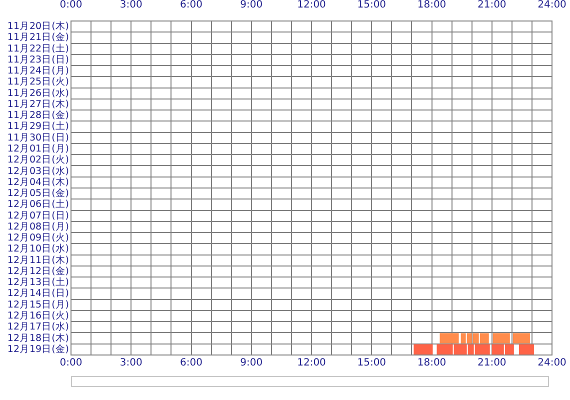 The width and height of the screenshot is (570, 400). What do you see at coordinates (38, 270) in the screenshot?
I see `y-tick-label: 12月12日(金)` at bounding box center [38, 270].